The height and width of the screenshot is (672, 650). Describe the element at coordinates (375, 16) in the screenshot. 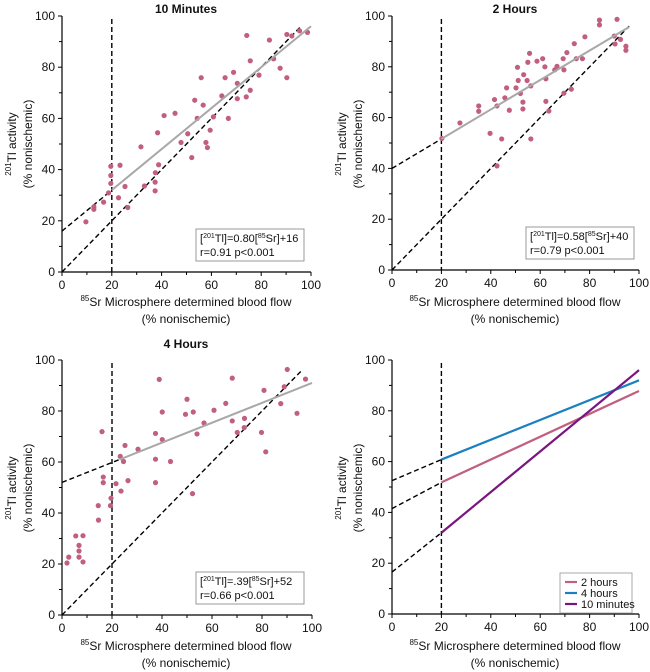

I see `y-tick-label: 100` at that location.